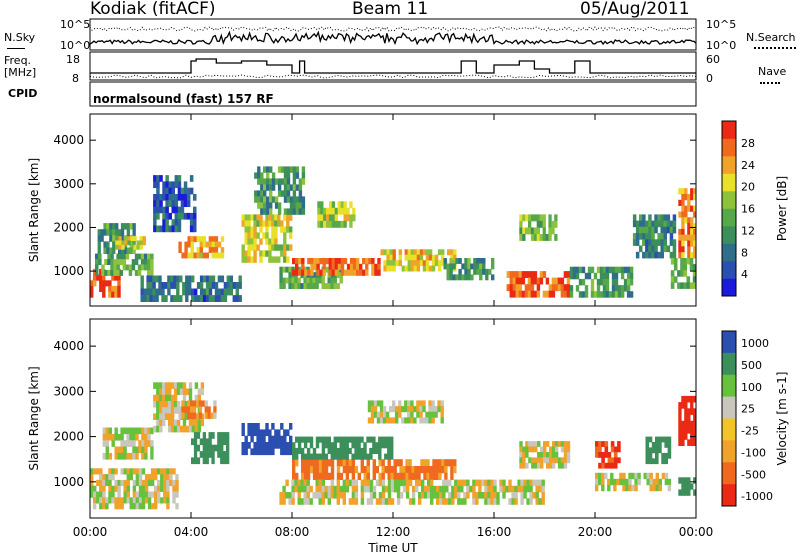  I want to click on power-colorbar-tick: 4, so click(744, 274).